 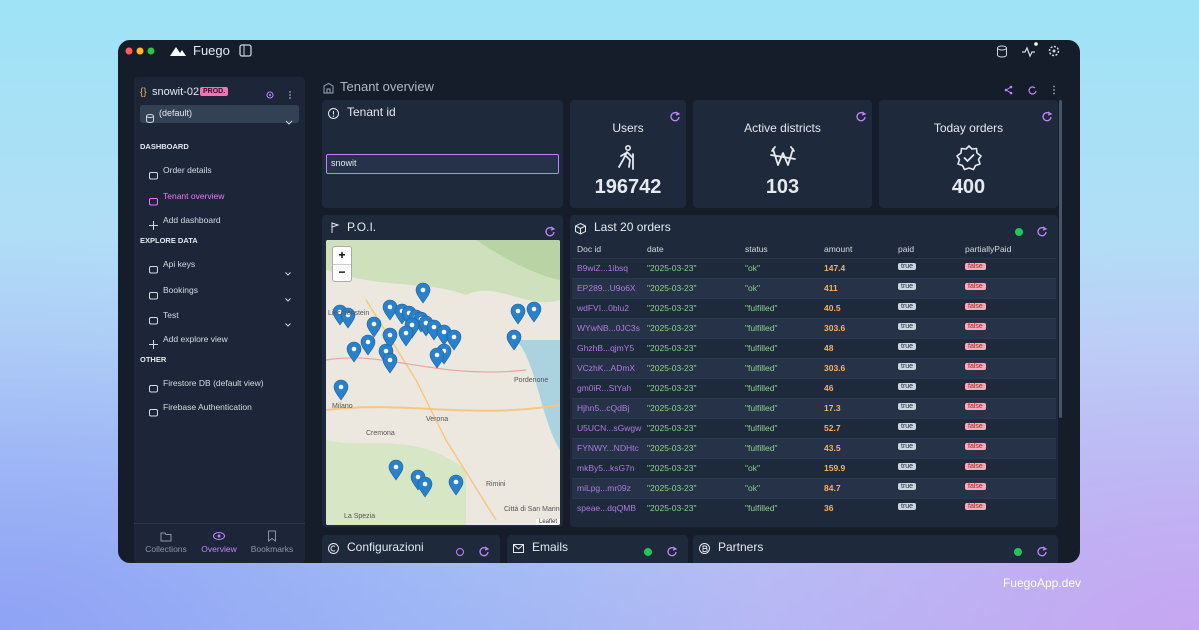 What do you see at coordinates (704, 548) in the screenshot?
I see `widget-icon-glyph` at bounding box center [704, 548].